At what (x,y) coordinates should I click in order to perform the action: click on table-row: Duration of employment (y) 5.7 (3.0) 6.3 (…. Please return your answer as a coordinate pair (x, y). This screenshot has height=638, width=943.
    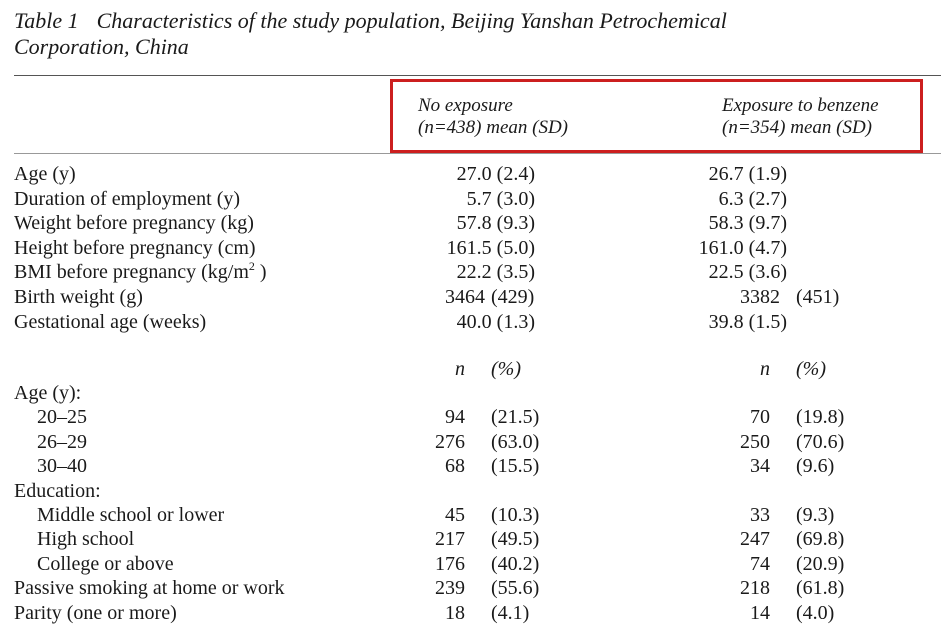
    Looking at the image, I should click on (471, 199).